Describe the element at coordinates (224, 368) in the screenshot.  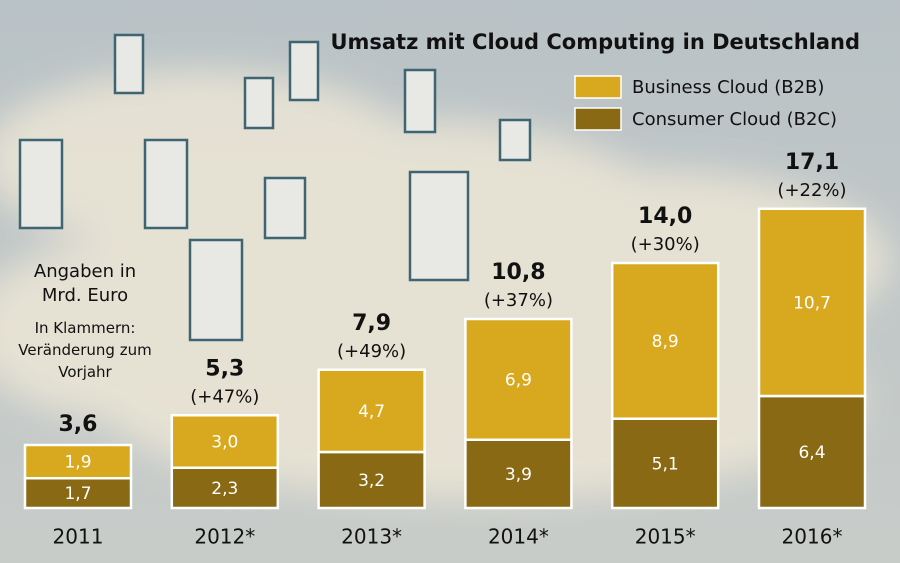
I see `total-label: 5,3` at that location.